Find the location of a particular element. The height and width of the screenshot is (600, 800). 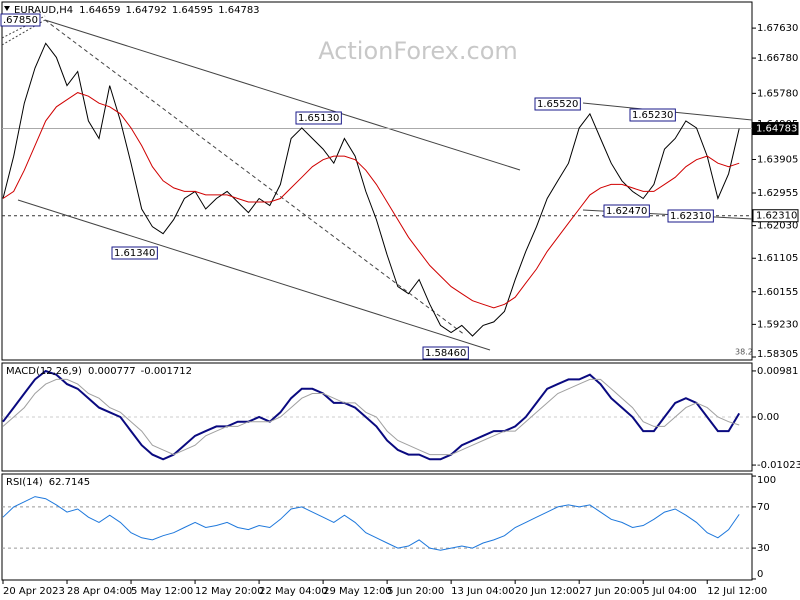

annotation: 1.62470 is located at coordinates (626, 211).